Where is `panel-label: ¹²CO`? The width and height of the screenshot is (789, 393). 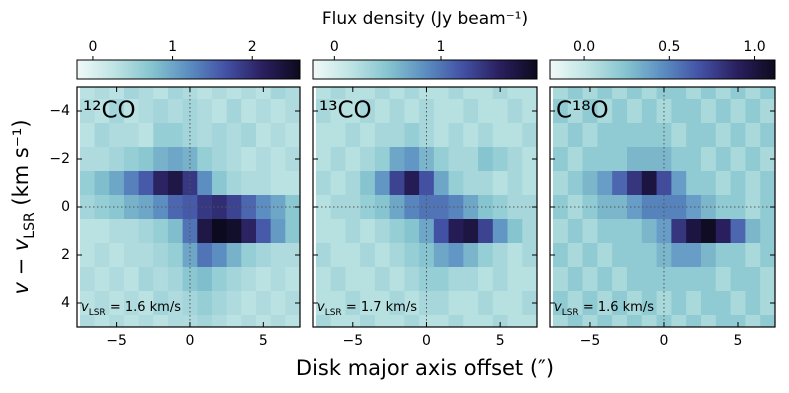 panel-label: ¹²CO is located at coordinates (109, 111).